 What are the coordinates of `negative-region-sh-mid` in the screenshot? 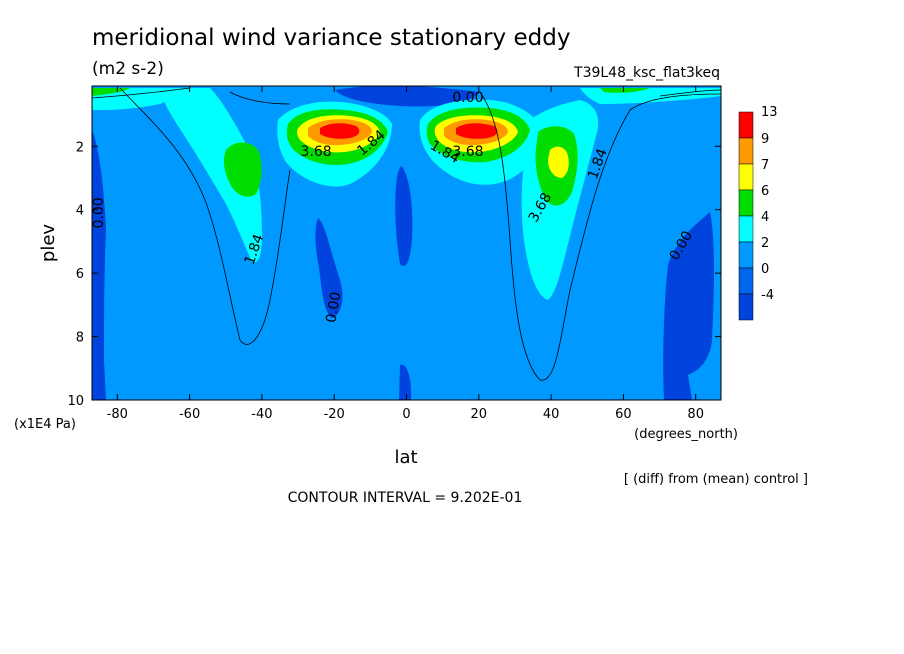 It's located at (329, 268).